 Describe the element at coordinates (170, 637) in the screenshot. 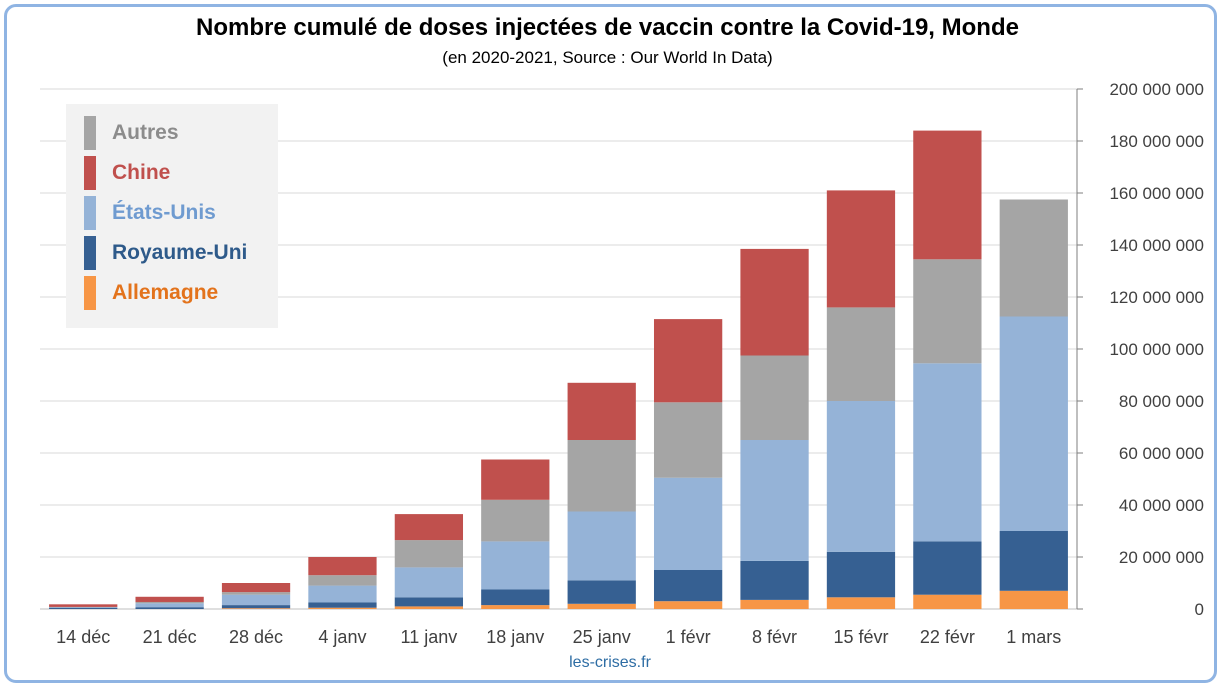

I see `x-tick-label: 21 déc` at that location.